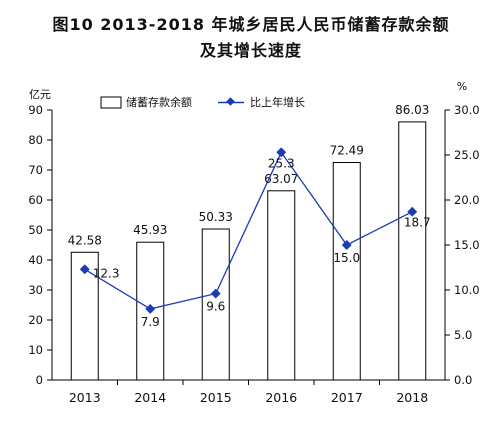 This screenshot has height=423, width=503. What do you see at coordinates (467, 155) in the screenshot?
I see `right-tick-label: 25.0` at bounding box center [467, 155].